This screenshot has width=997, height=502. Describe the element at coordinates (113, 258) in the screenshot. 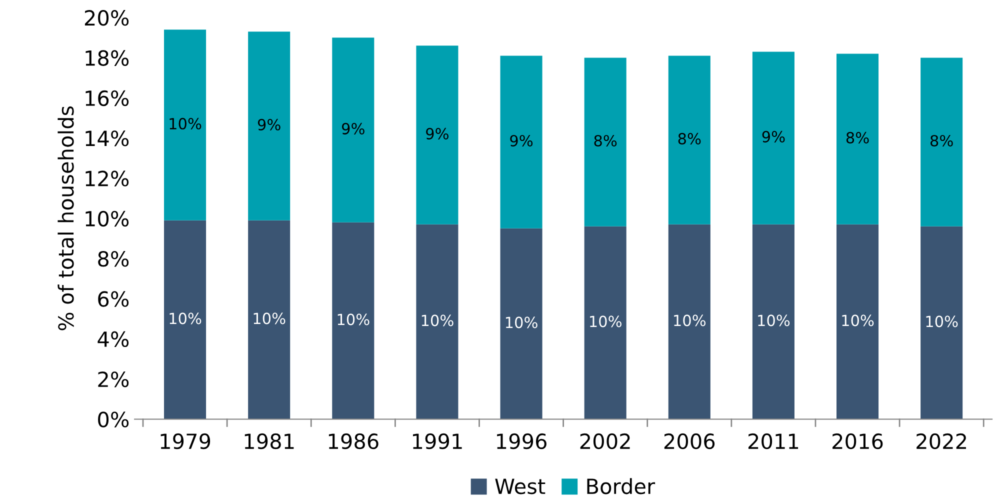

I see `y-tick-label: 8%` at that location.